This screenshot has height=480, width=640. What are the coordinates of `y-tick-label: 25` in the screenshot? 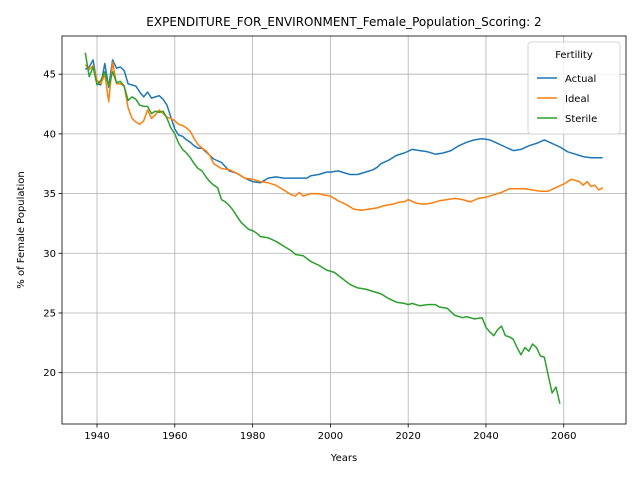 It's located at (49, 313).